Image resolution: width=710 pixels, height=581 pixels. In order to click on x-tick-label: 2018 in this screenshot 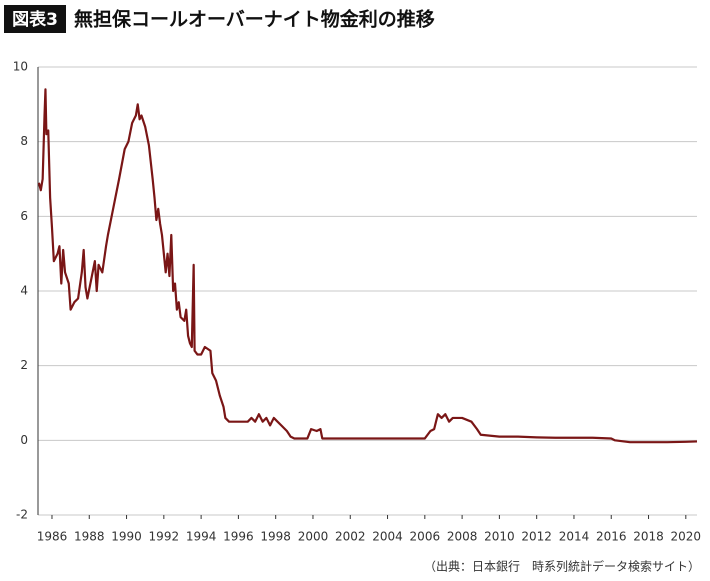, I will do `click(648, 537)`.